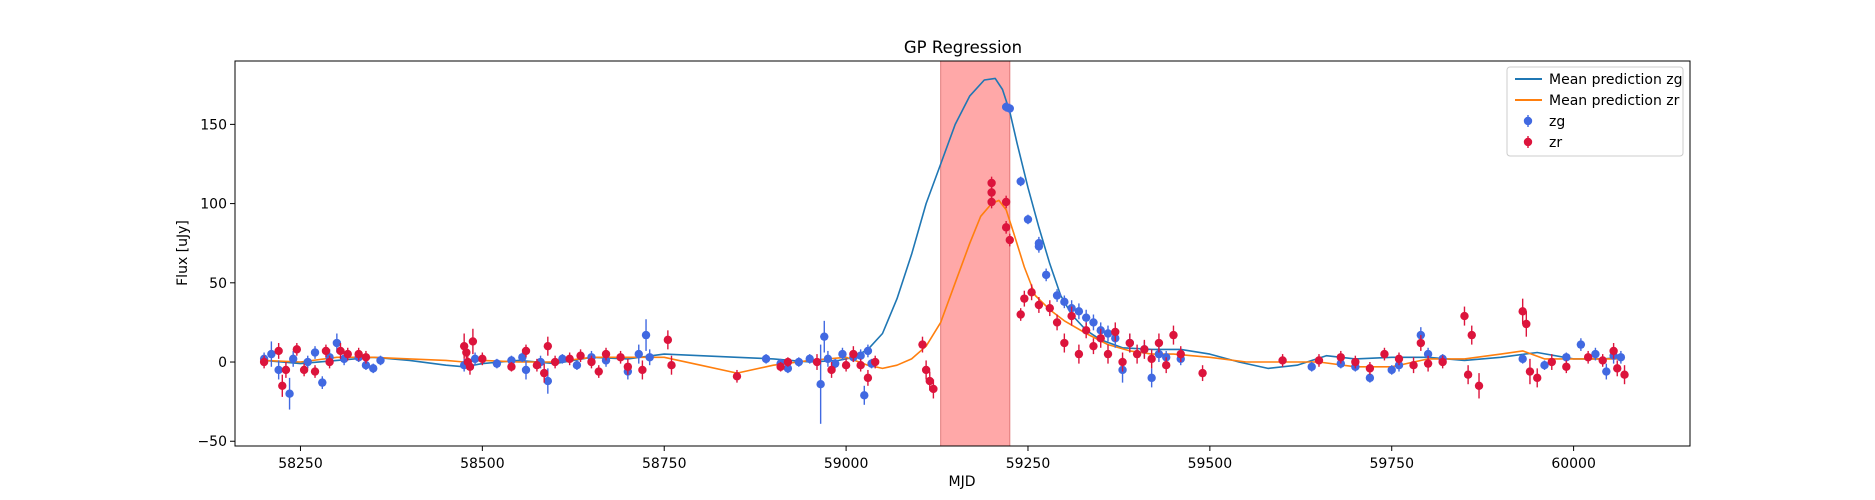 This screenshot has width=1875, height=500. Describe the element at coordinates (1595, 111) in the screenshot. I see `legend-box` at that location.